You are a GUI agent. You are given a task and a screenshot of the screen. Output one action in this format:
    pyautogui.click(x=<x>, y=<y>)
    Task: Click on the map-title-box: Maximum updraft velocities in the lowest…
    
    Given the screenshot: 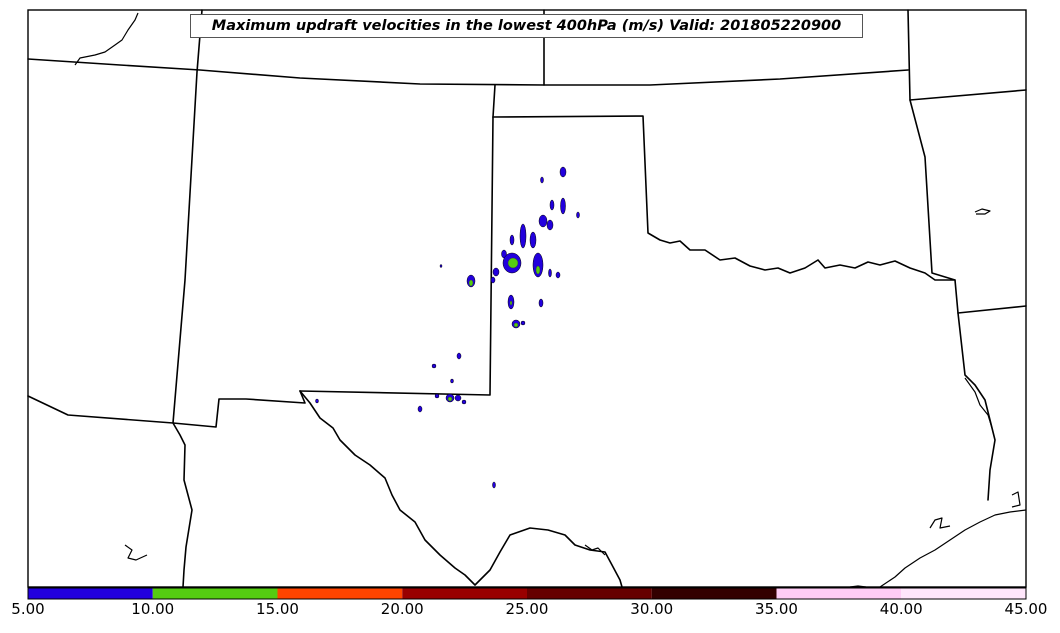 What is the action you would take?
    pyautogui.click(x=526, y=26)
    